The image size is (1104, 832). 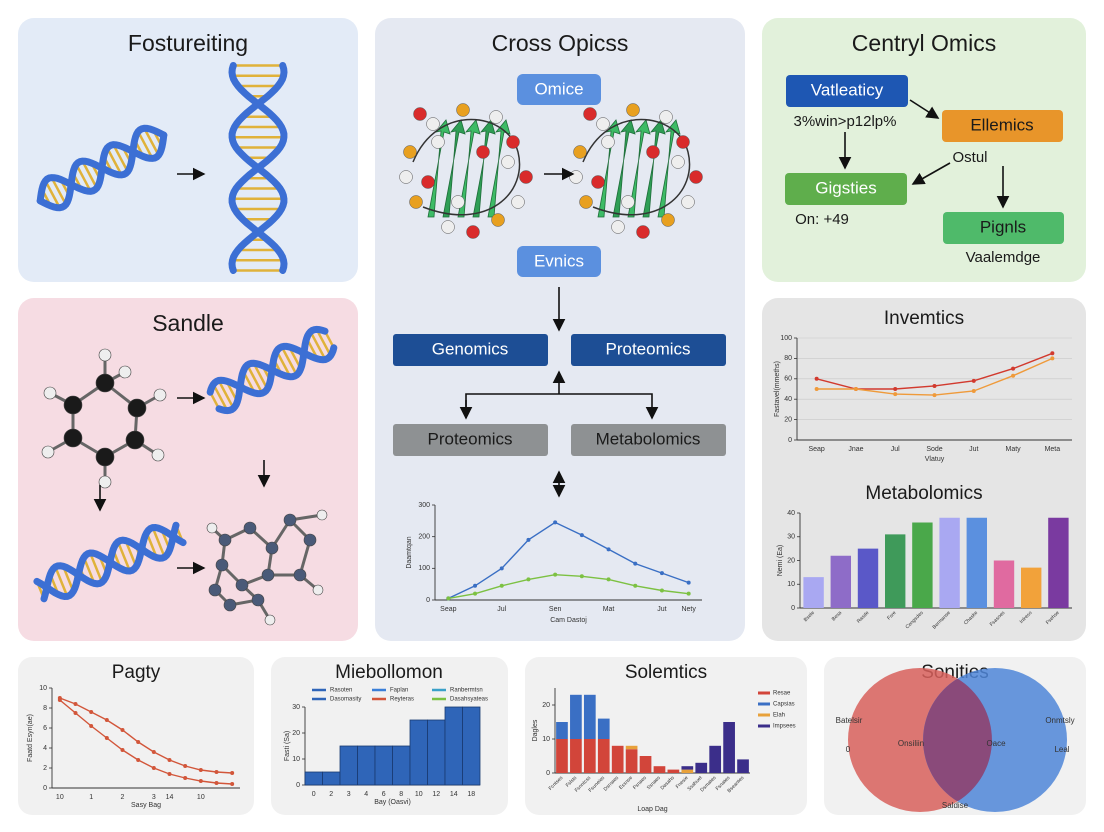 I want to click on node-label: Ellemics, so click(x=1001, y=124).